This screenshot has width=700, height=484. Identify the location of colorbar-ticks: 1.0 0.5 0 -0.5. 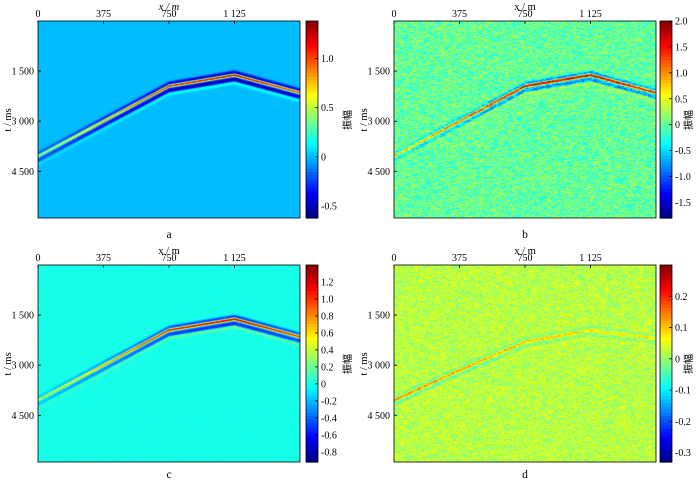
(326, 133).